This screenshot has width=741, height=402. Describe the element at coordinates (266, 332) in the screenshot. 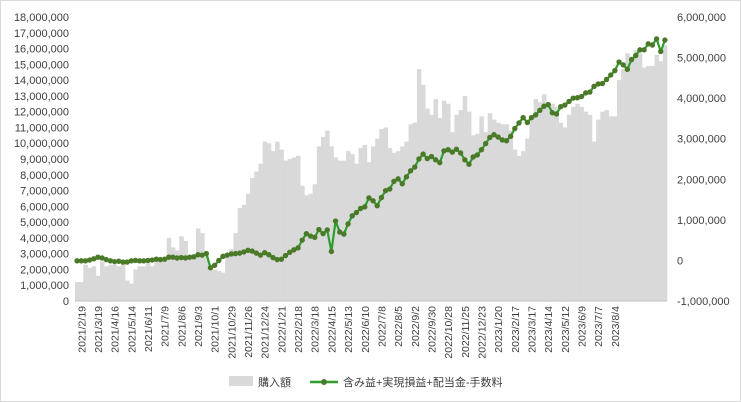

I see `x-tick-label: 2021/12/24` at that location.